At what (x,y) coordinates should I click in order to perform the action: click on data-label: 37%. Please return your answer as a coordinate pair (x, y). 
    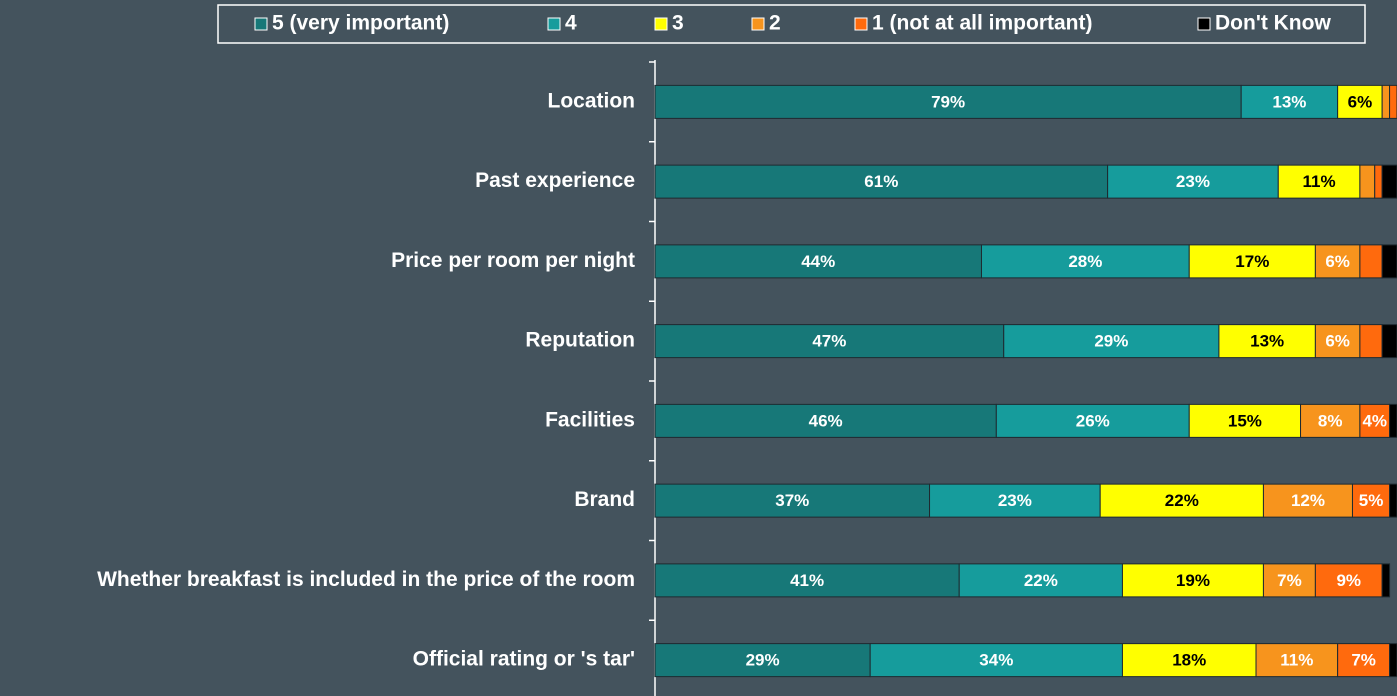
    Looking at the image, I should click on (792, 500).